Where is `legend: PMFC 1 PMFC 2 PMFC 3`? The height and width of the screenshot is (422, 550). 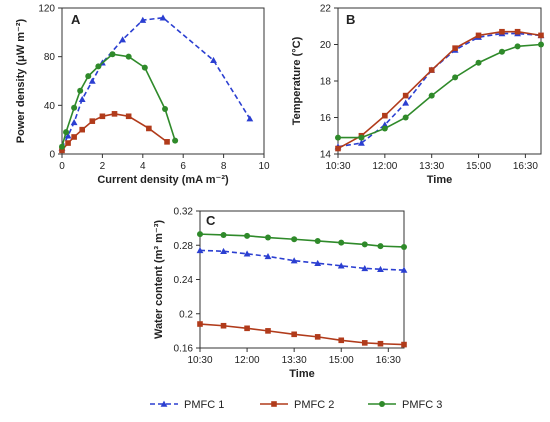
legend: PMFC 1 PMFC 2 PMFC 3 is located at coordinates (296, 405).